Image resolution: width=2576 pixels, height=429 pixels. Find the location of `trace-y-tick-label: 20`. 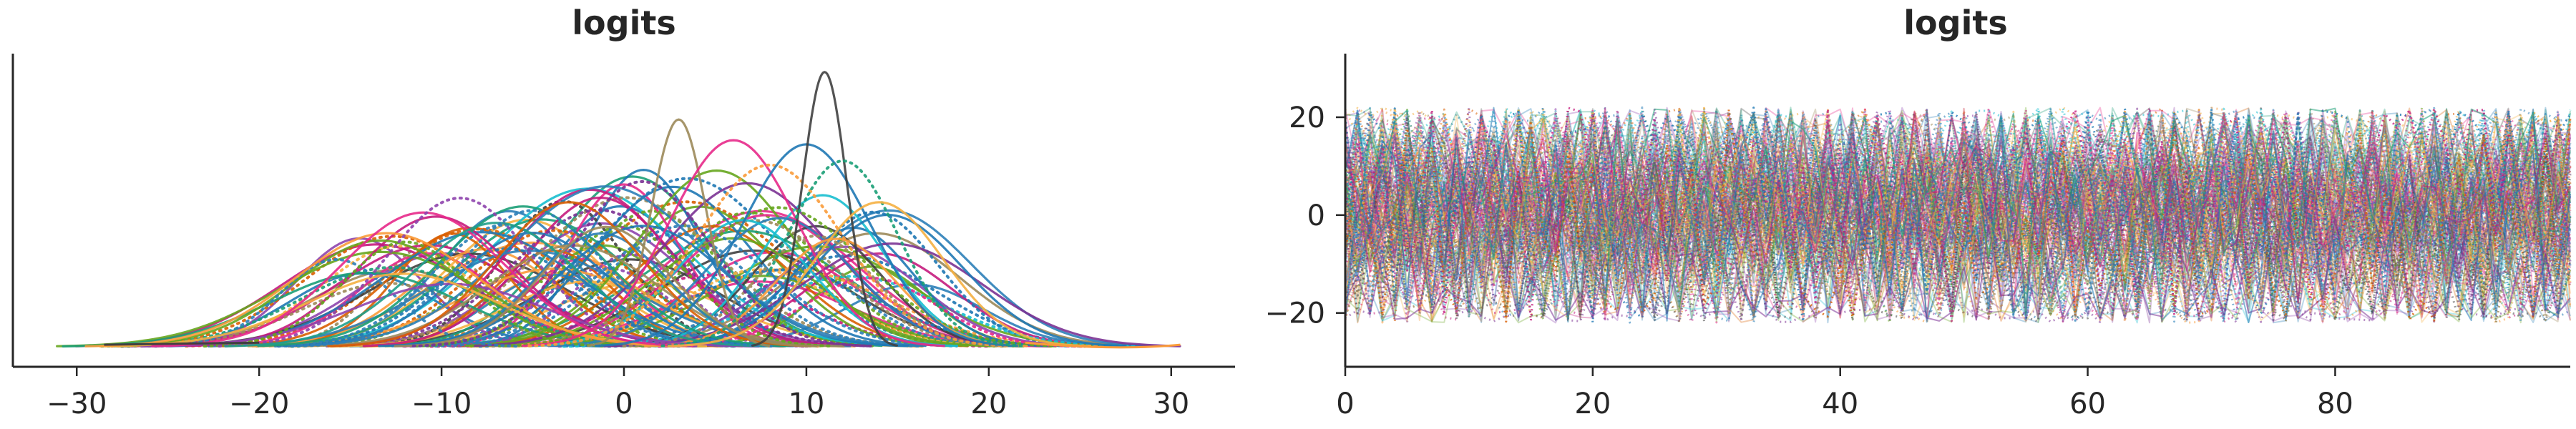

trace-y-tick-label: 20 is located at coordinates (1307, 118).